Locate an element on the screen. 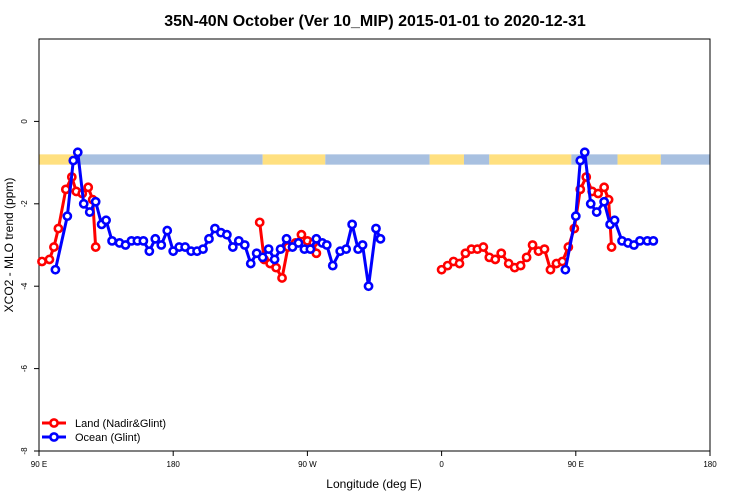 This screenshot has height=500, width=750. x-axis-label: Longitude (deg E) is located at coordinates (373, 484).